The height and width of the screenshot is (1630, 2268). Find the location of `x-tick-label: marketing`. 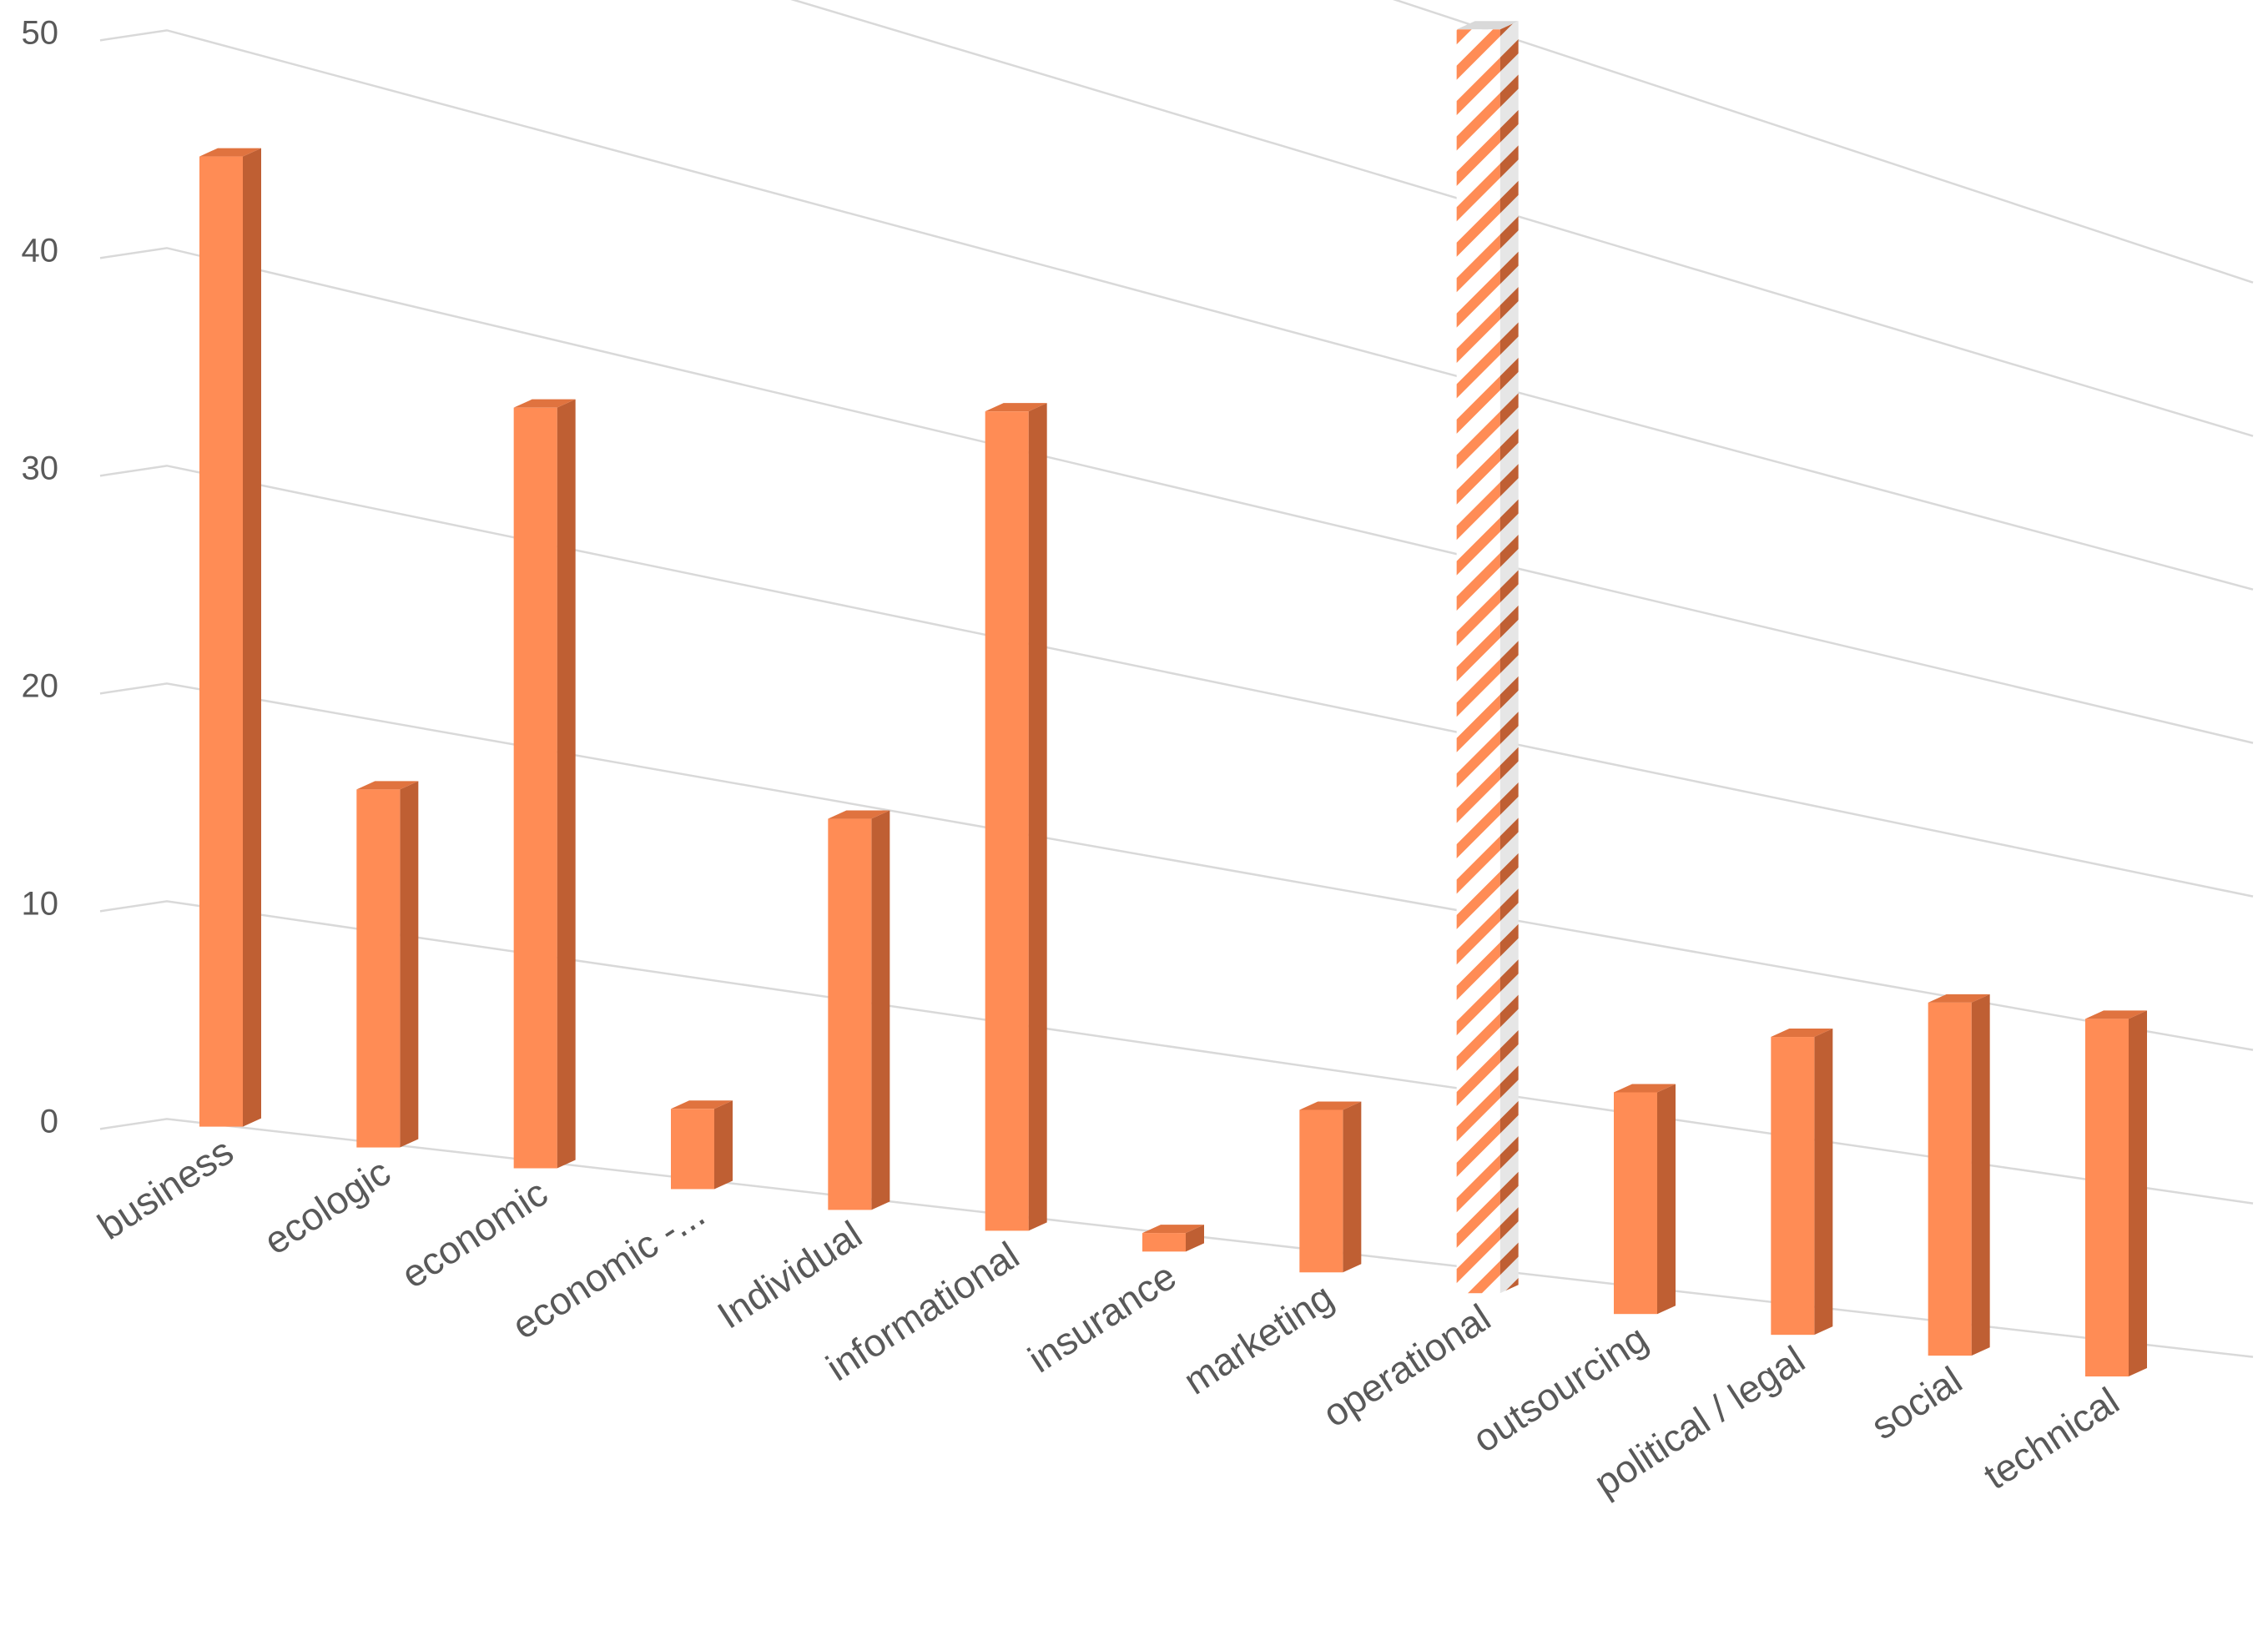

x-tick-label: marketing is located at coordinates (1258, 1339).